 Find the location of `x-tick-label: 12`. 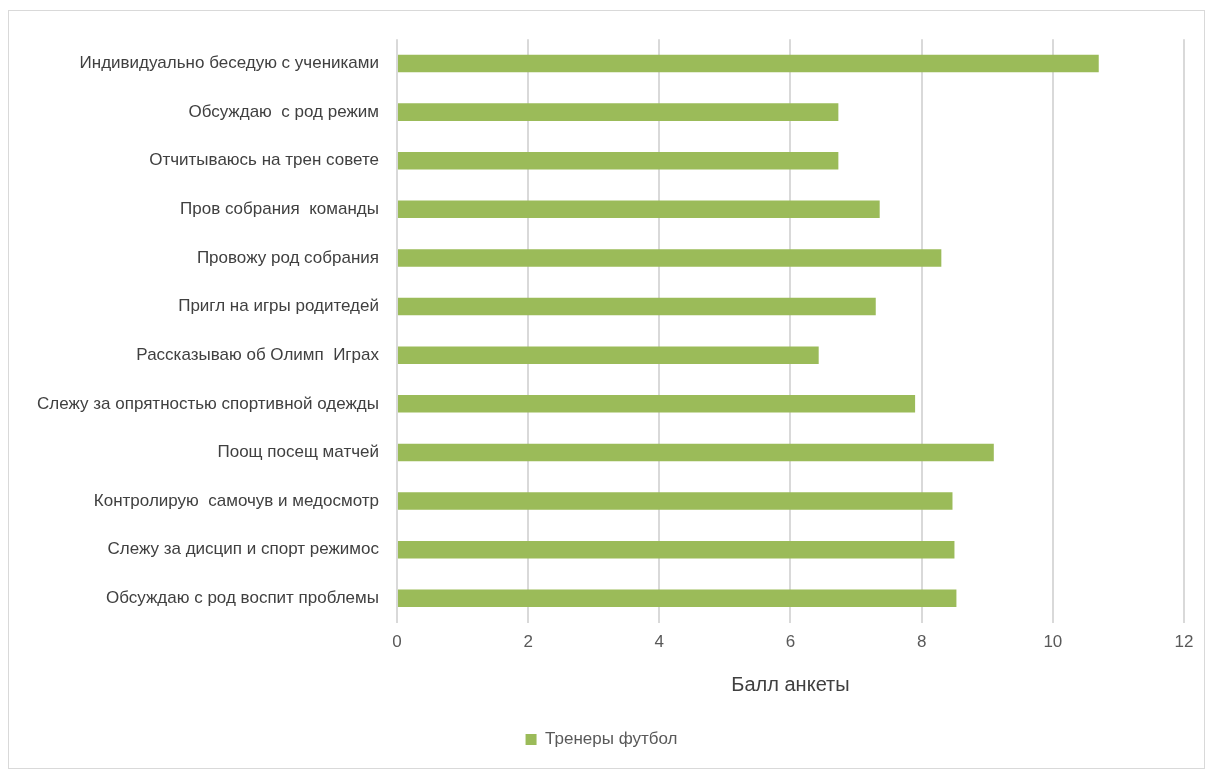

x-tick-label: 12 is located at coordinates (1184, 642).